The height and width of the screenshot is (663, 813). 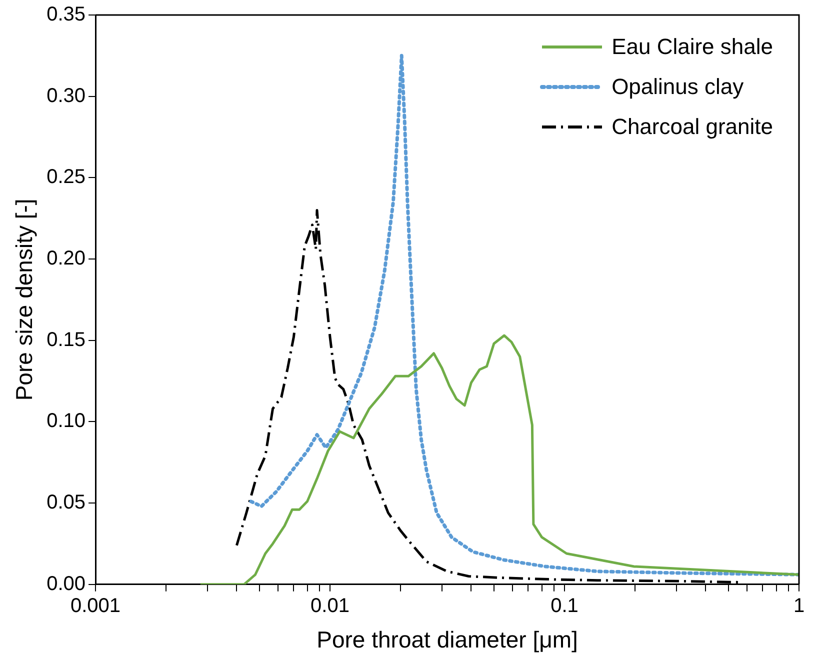 I want to click on y-tick-label: 0.30, so click(x=66, y=95).